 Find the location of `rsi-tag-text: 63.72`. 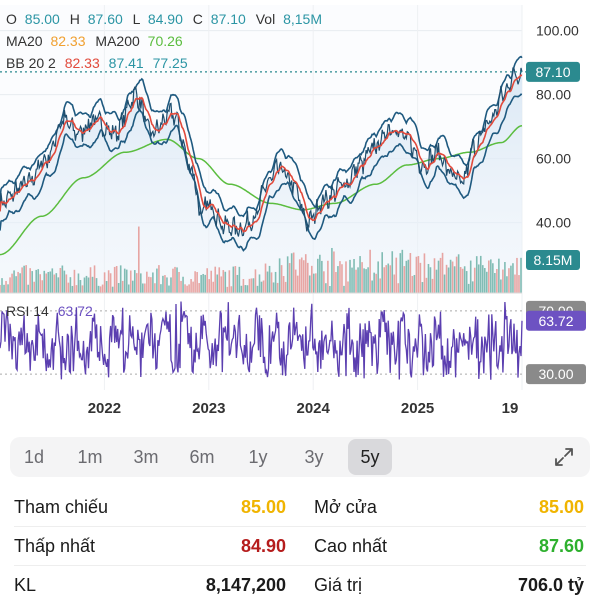

rsi-tag-text: 63.72 is located at coordinates (555, 321).